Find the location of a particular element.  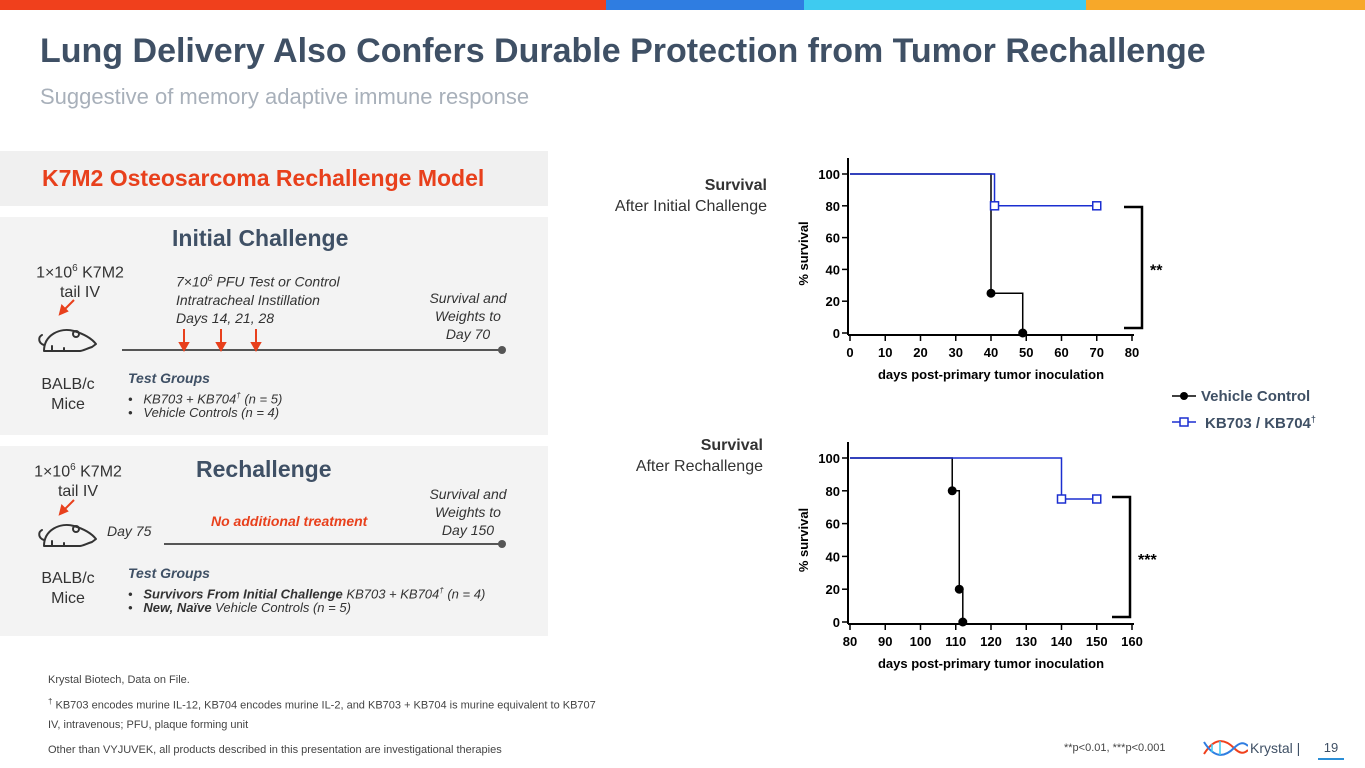

significance-label: *** is located at coordinates (1147, 560).